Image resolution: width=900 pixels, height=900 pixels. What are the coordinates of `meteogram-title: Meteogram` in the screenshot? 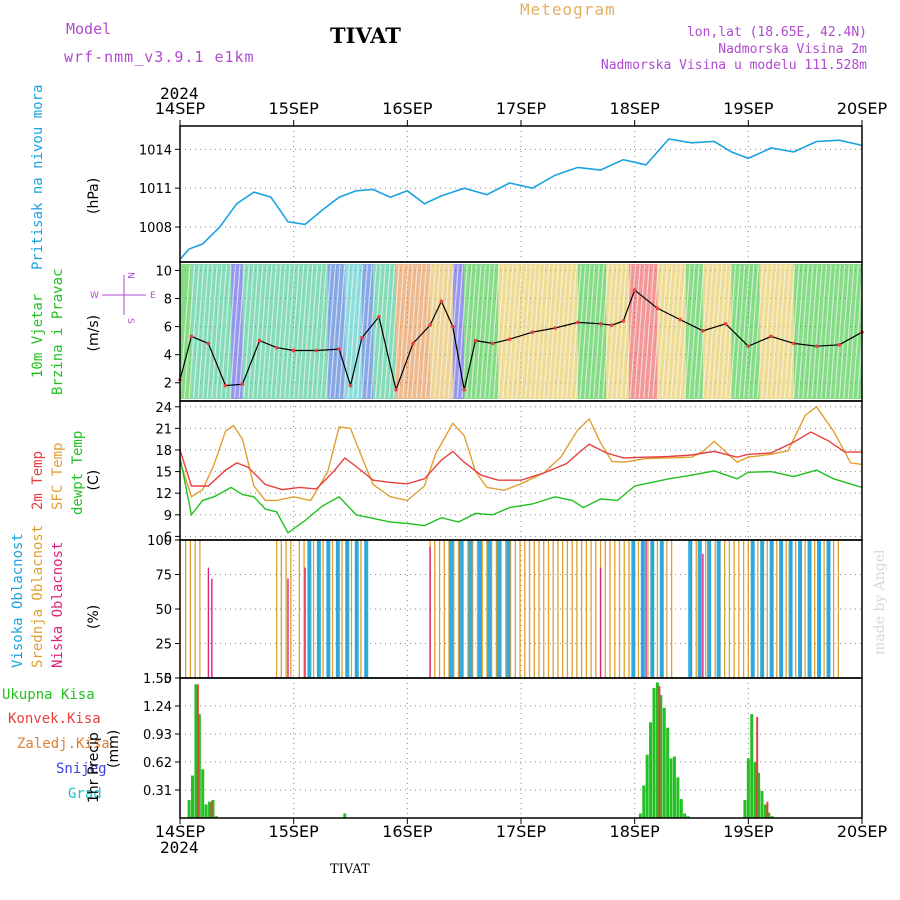 It's located at (568, 9).